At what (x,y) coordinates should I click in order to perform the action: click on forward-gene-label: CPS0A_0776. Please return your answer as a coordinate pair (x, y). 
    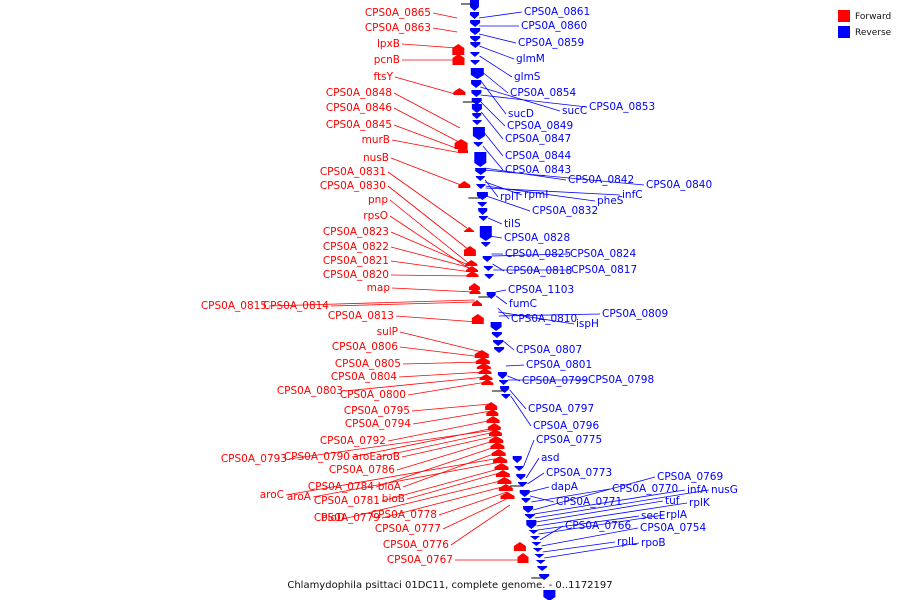
    Looking at the image, I should click on (416, 545).